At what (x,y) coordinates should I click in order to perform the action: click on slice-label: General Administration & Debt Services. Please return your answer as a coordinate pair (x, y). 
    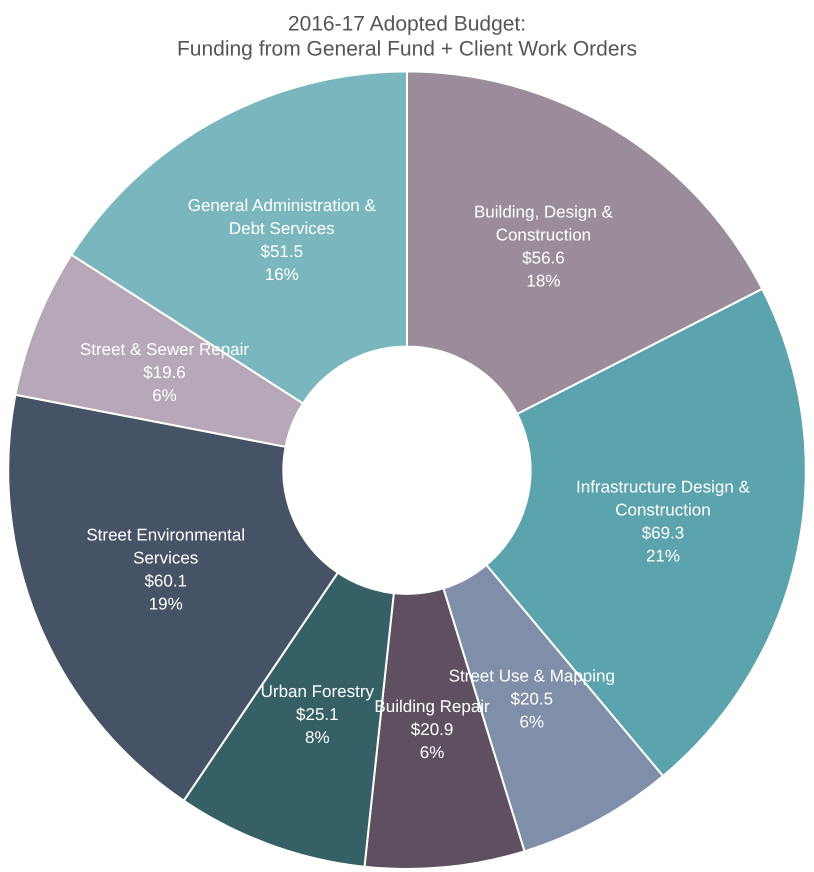
    Looking at the image, I should click on (282, 217).